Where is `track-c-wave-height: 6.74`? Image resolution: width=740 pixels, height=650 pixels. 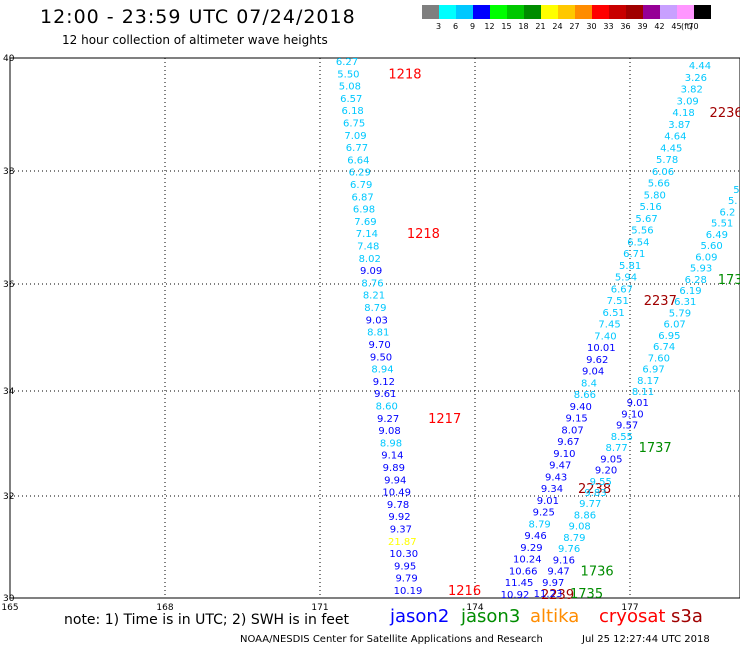
track-c-wave-height: 6.74 is located at coordinates (664, 347).